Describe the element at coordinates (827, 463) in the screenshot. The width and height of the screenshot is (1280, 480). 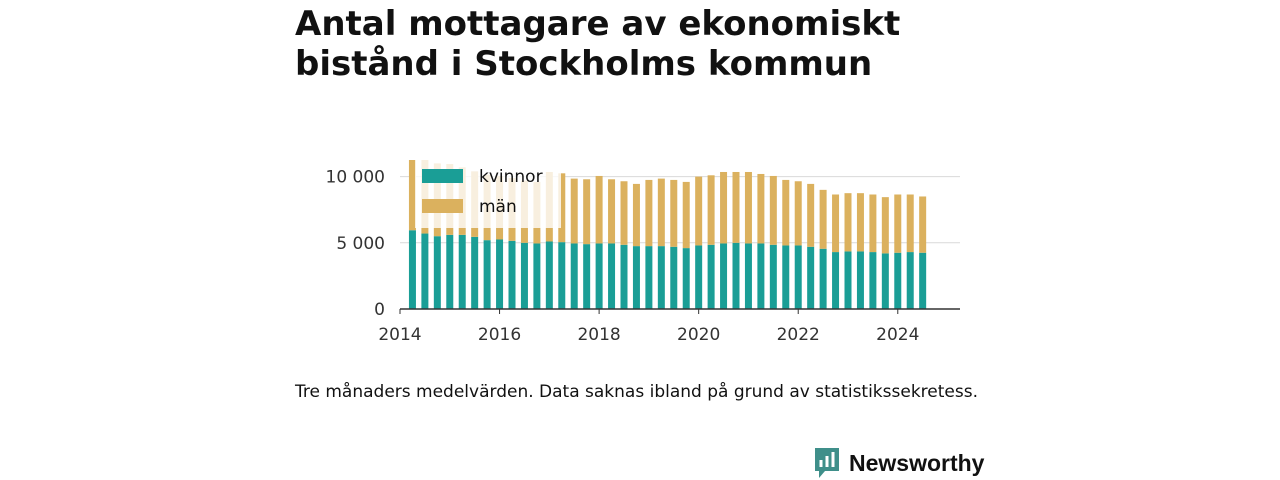
I see `newsworthy-icon` at that location.